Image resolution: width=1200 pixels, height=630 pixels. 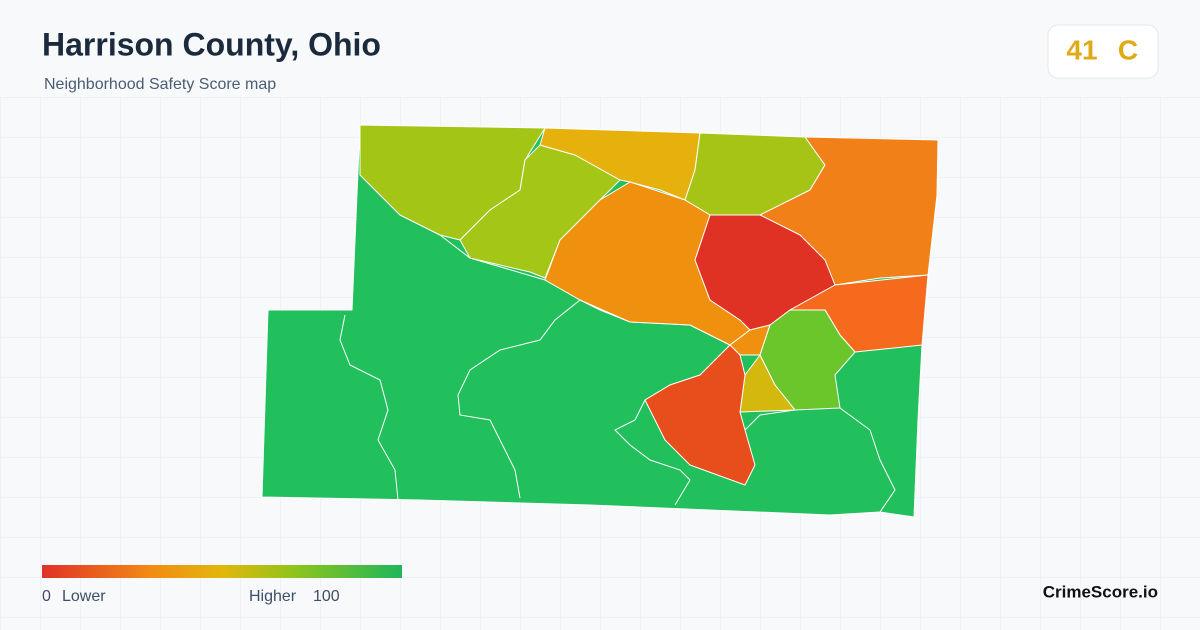 I want to click on score-grade: C, so click(x=1128, y=49).